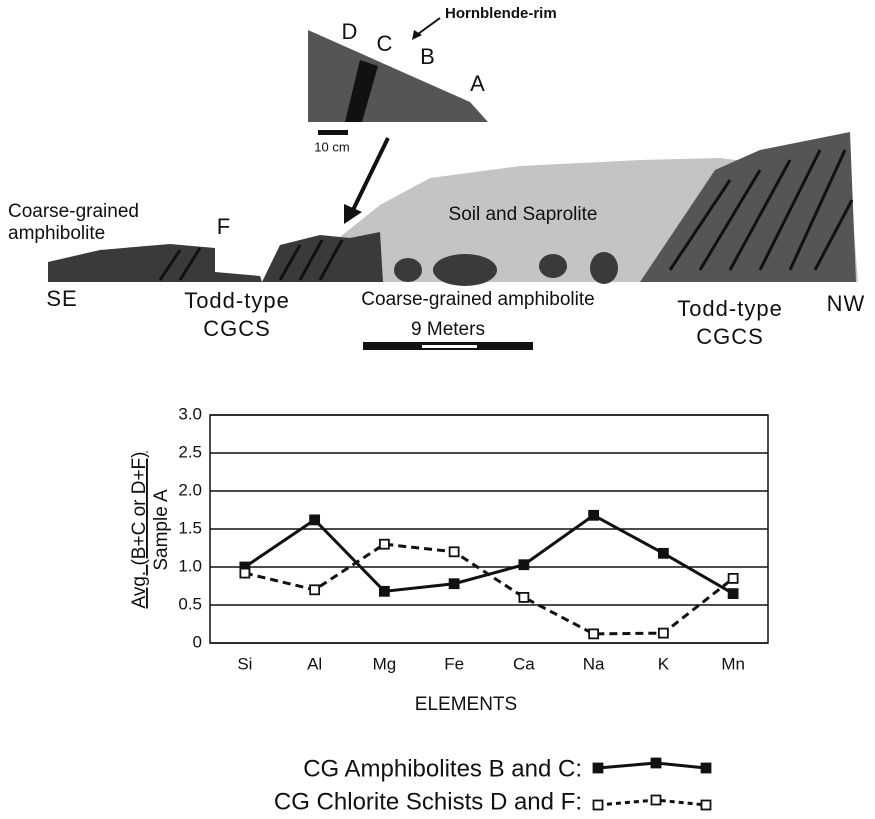 Image resolution: width=875 pixels, height=819 pixels. I want to click on inset-label: C, so click(385, 43).